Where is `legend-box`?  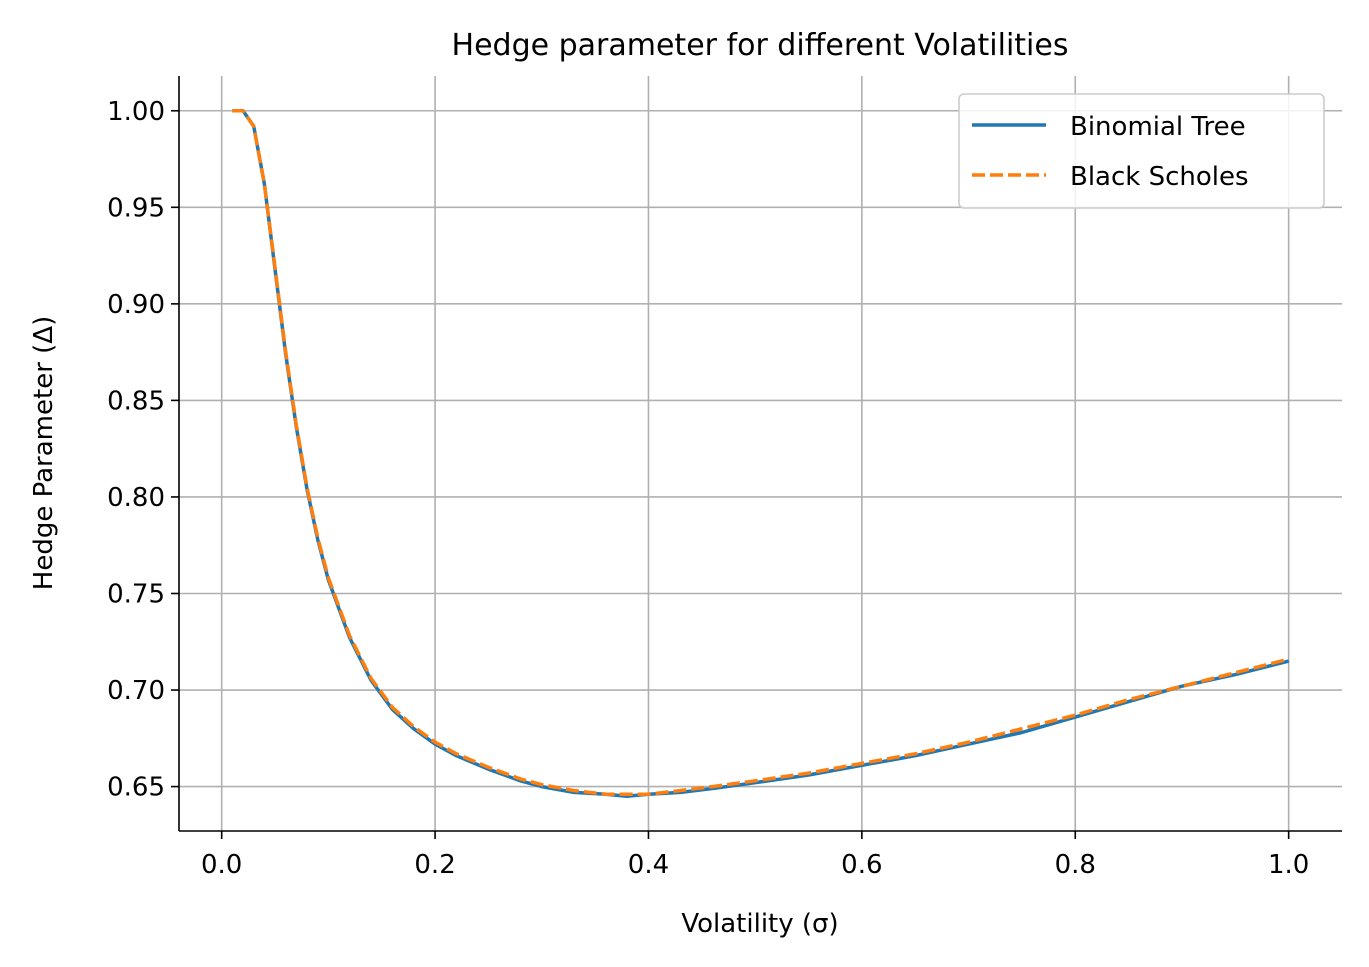 legend-box is located at coordinates (1141, 151).